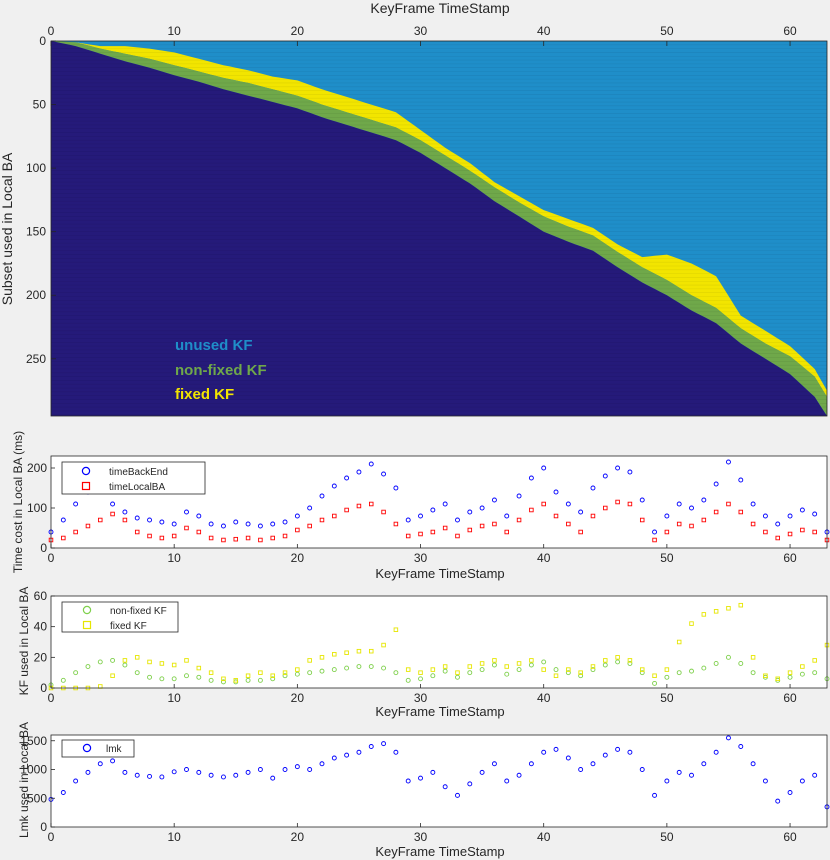 The image size is (830, 860). What do you see at coordinates (439, 642) in the screenshot?
I see `plot-axes-box` at bounding box center [439, 642].